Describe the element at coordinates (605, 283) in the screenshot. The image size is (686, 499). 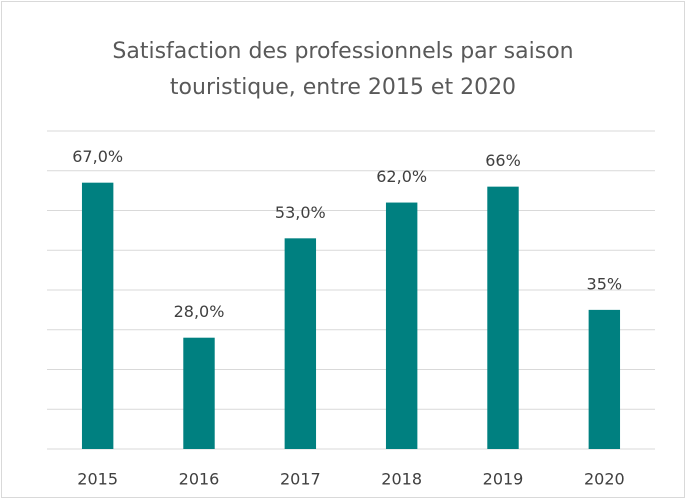
I see `data-label: 35%` at that location.